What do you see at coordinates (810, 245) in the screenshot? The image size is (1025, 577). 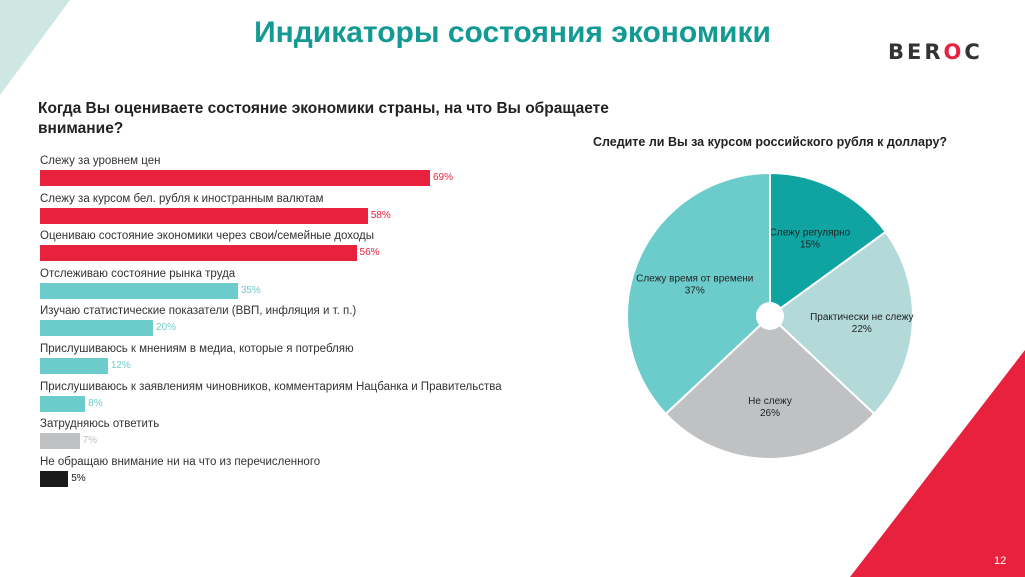 I see `pie-slice-value: 15%` at bounding box center [810, 245].